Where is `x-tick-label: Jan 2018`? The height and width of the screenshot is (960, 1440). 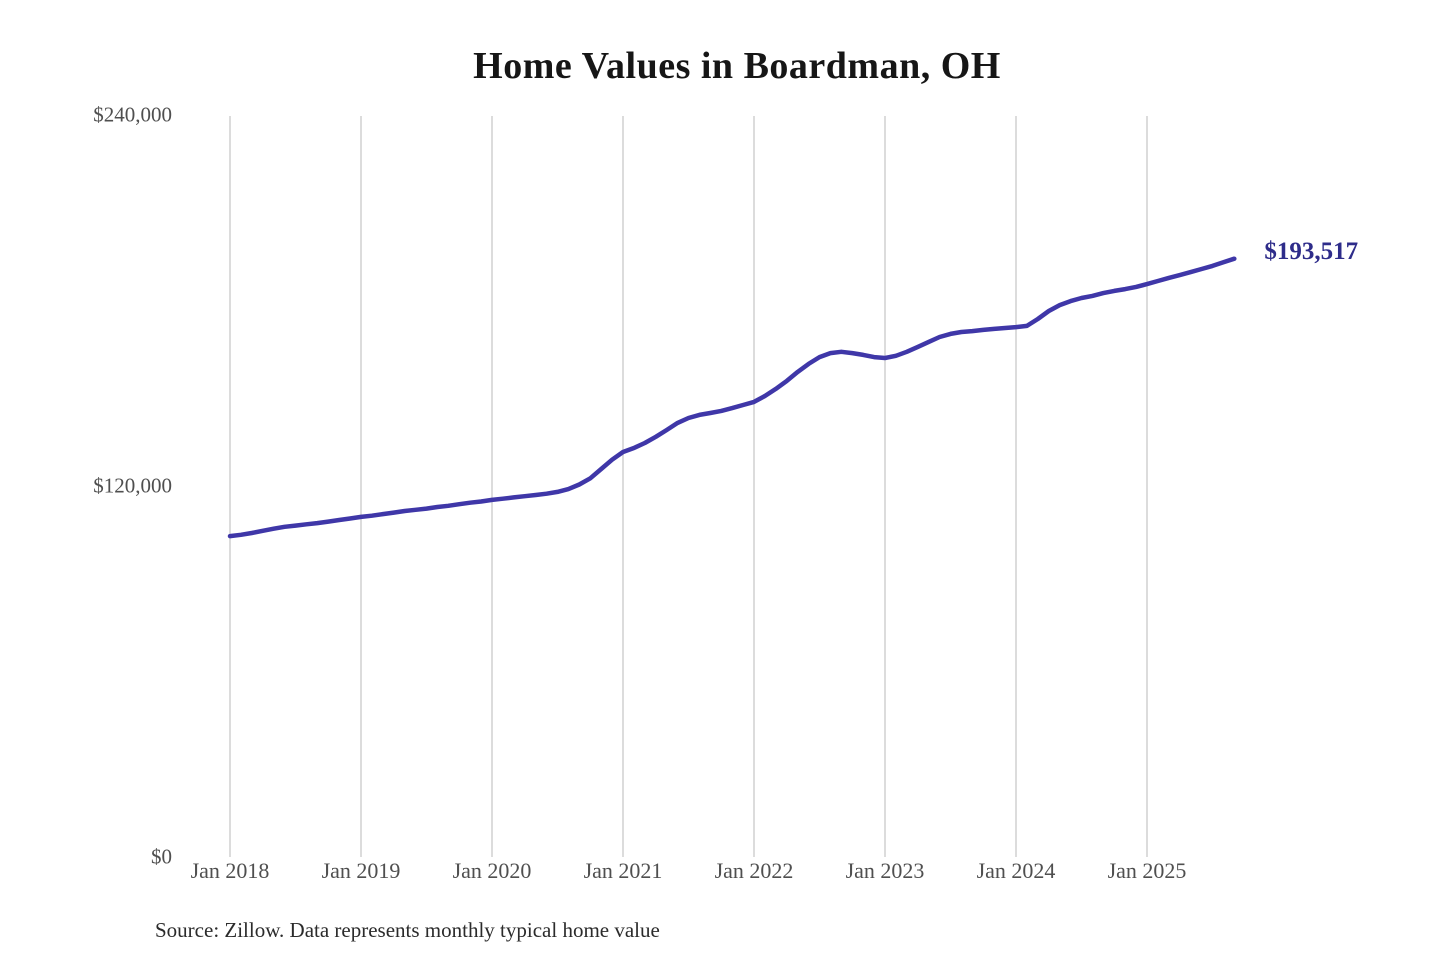
x-tick-label: Jan 2018 is located at coordinates (230, 870).